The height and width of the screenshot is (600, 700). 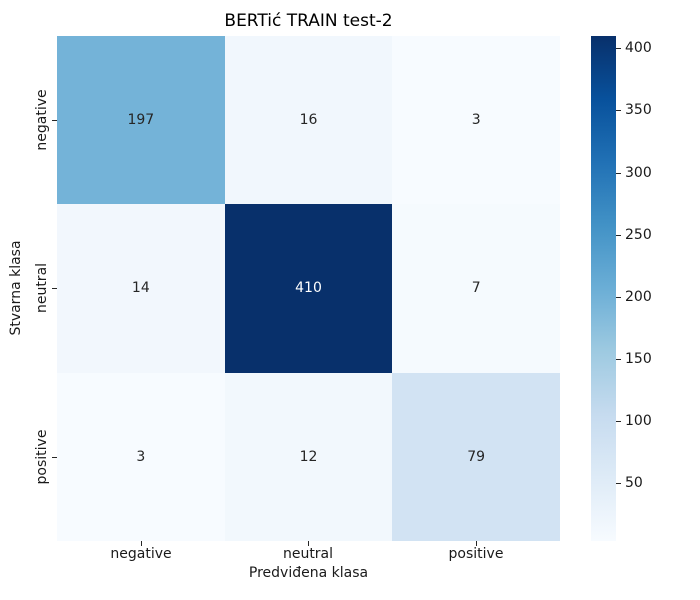 I want to click on colorbar-tick-label: 150, so click(x=638, y=359).